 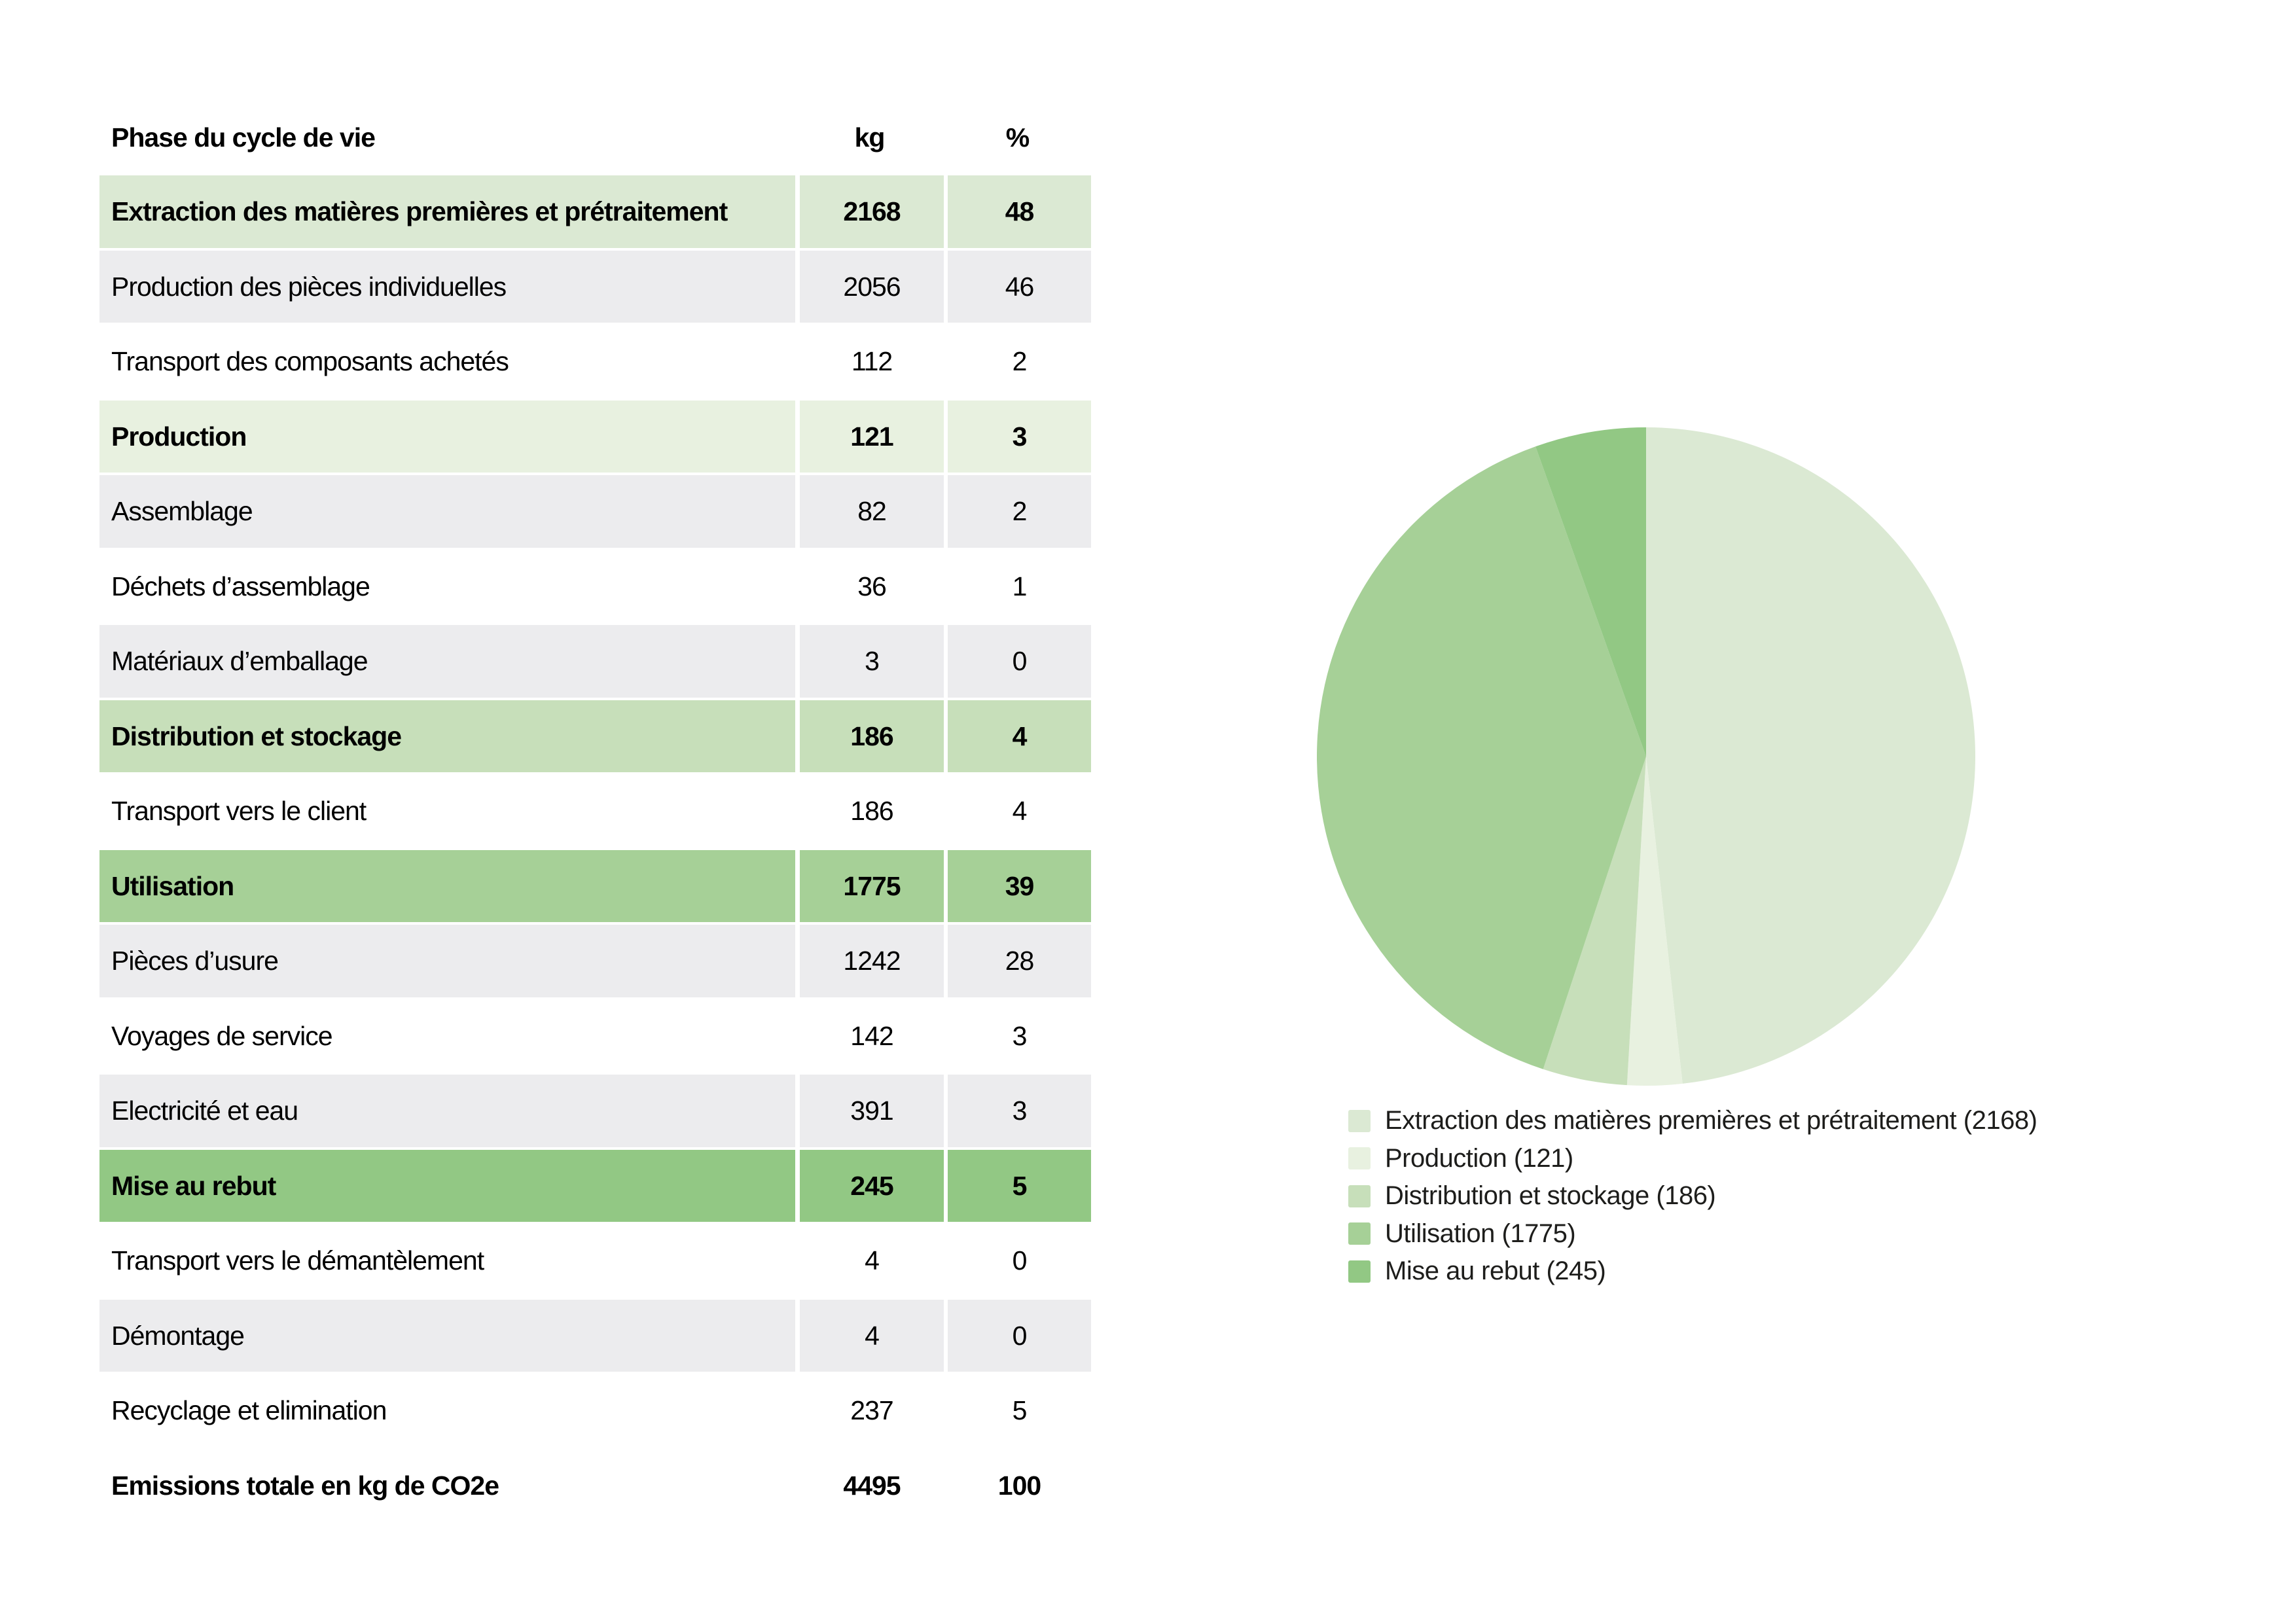 What do you see at coordinates (1550, 1196) in the screenshot?
I see `legend-label: Distribution et stockage (186)` at bounding box center [1550, 1196].